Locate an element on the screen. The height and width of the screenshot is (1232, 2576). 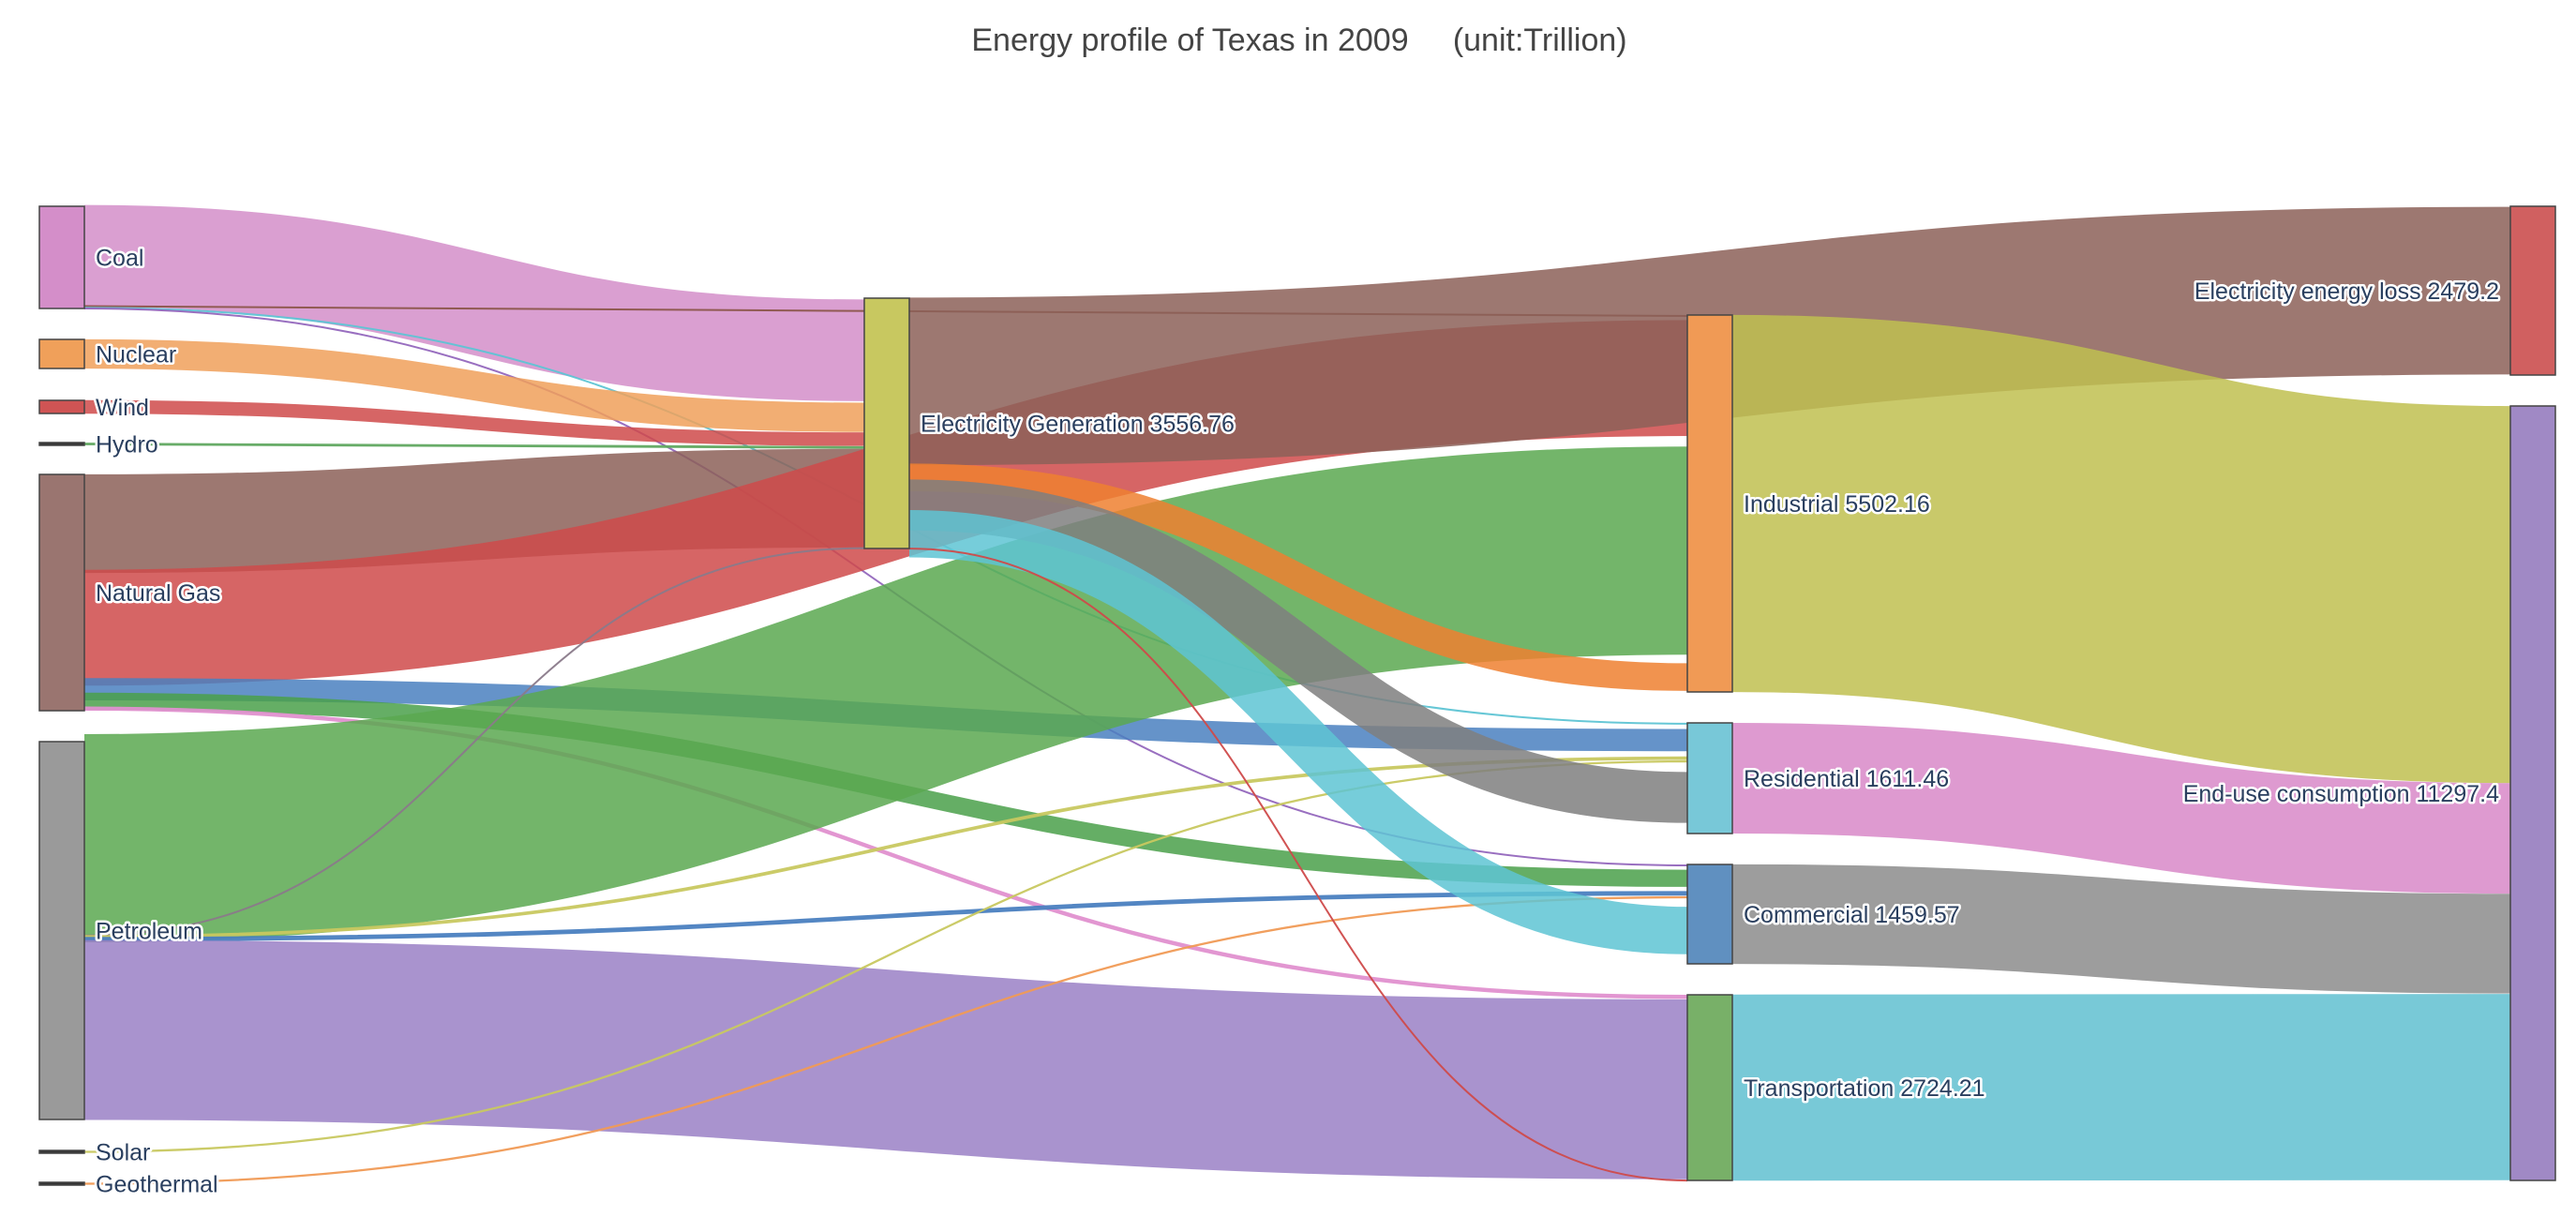
node-label-transportation-2724-21: Transportation 2724.21 is located at coordinates (1865, 1088).